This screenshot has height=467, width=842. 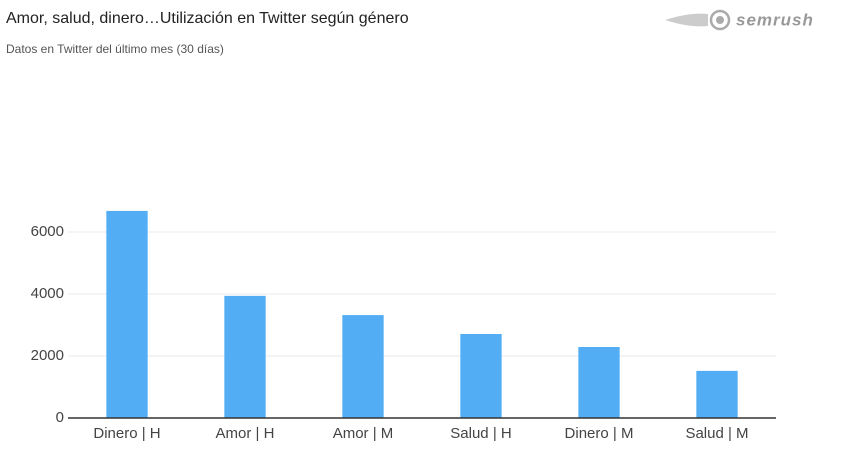 What do you see at coordinates (599, 433) in the screenshot?
I see `x-tick-label: Dinero | M` at bounding box center [599, 433].